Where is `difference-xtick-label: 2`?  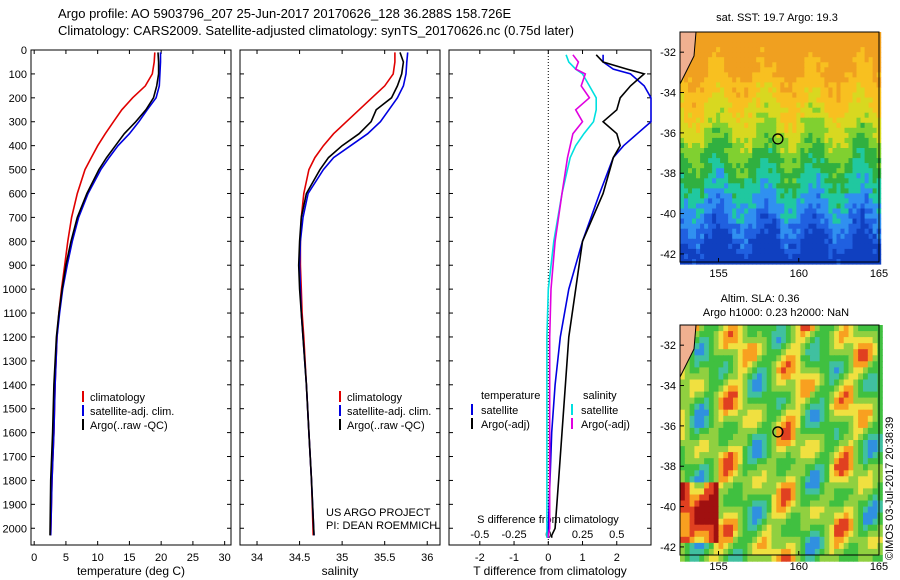
difference-xtick-label: 2 is located at coordinates (617, 558).